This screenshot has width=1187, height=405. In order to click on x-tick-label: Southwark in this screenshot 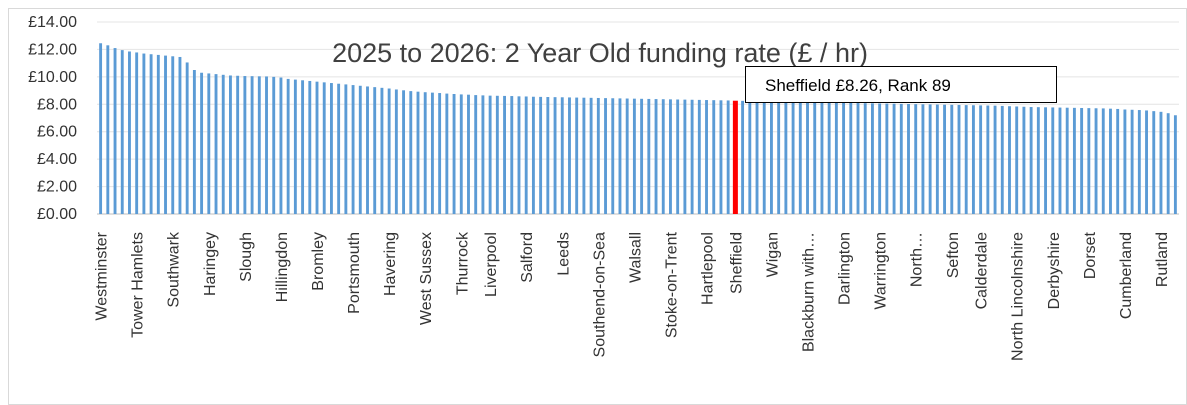, I will do `click(174, 269)`.